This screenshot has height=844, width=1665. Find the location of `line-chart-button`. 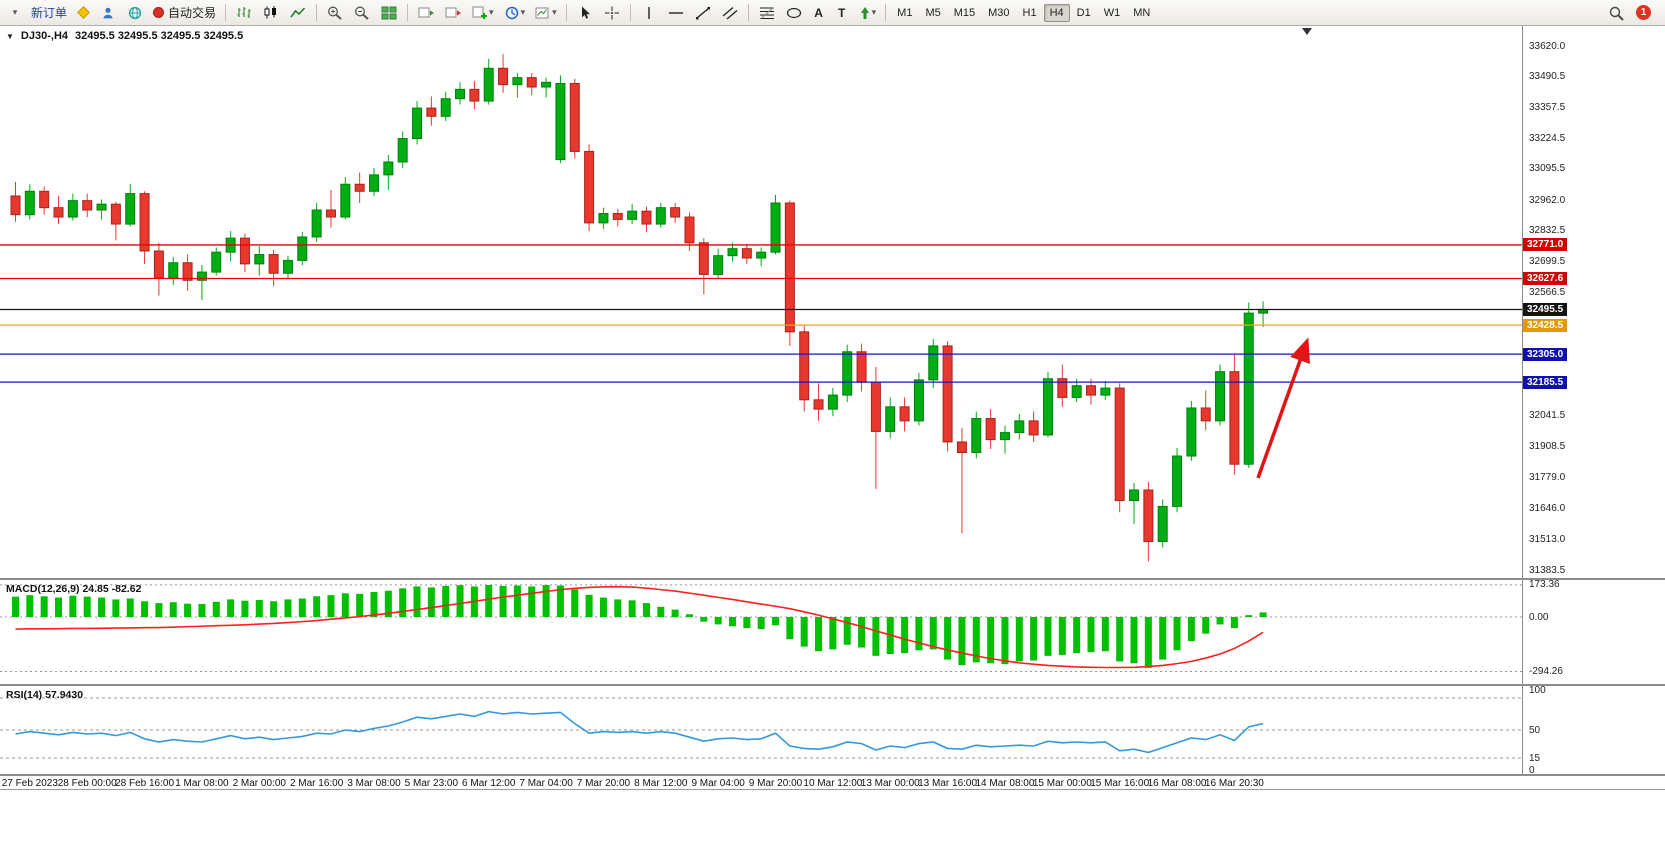

line-chart-button is located at coordinates (298, 13).